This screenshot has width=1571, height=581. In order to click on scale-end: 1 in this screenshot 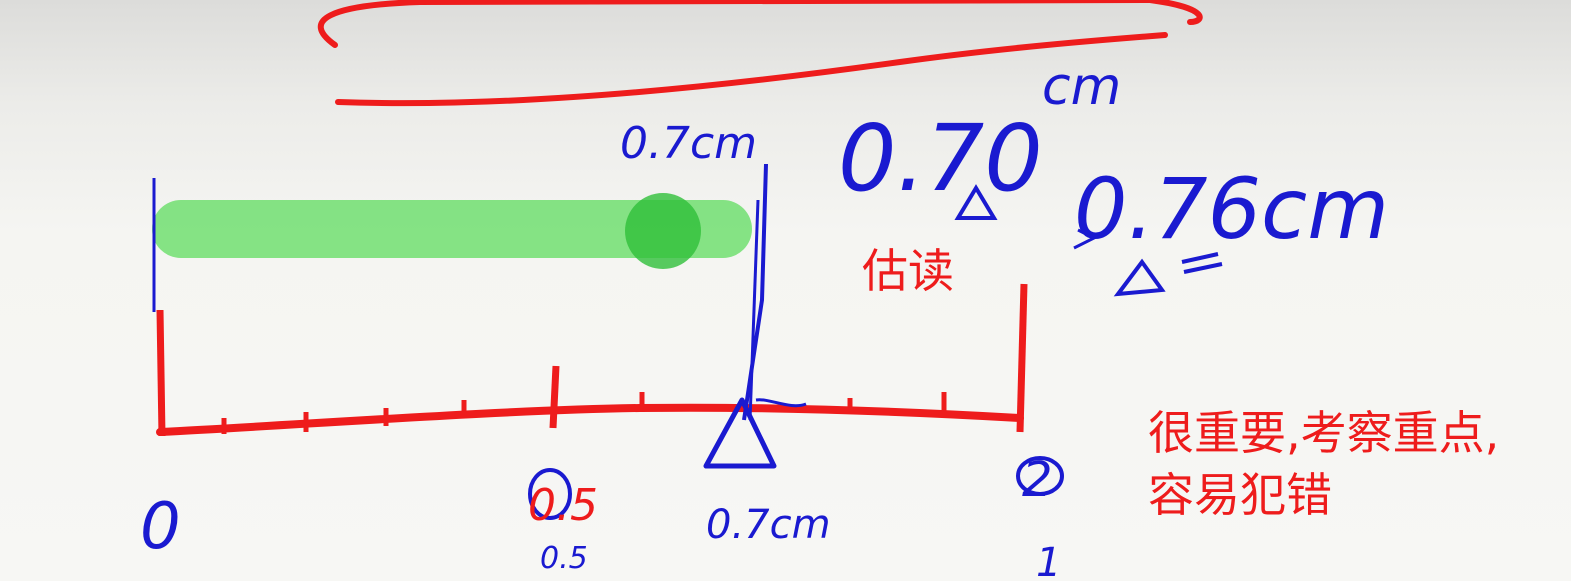, I will do `click(1048, 560)`.